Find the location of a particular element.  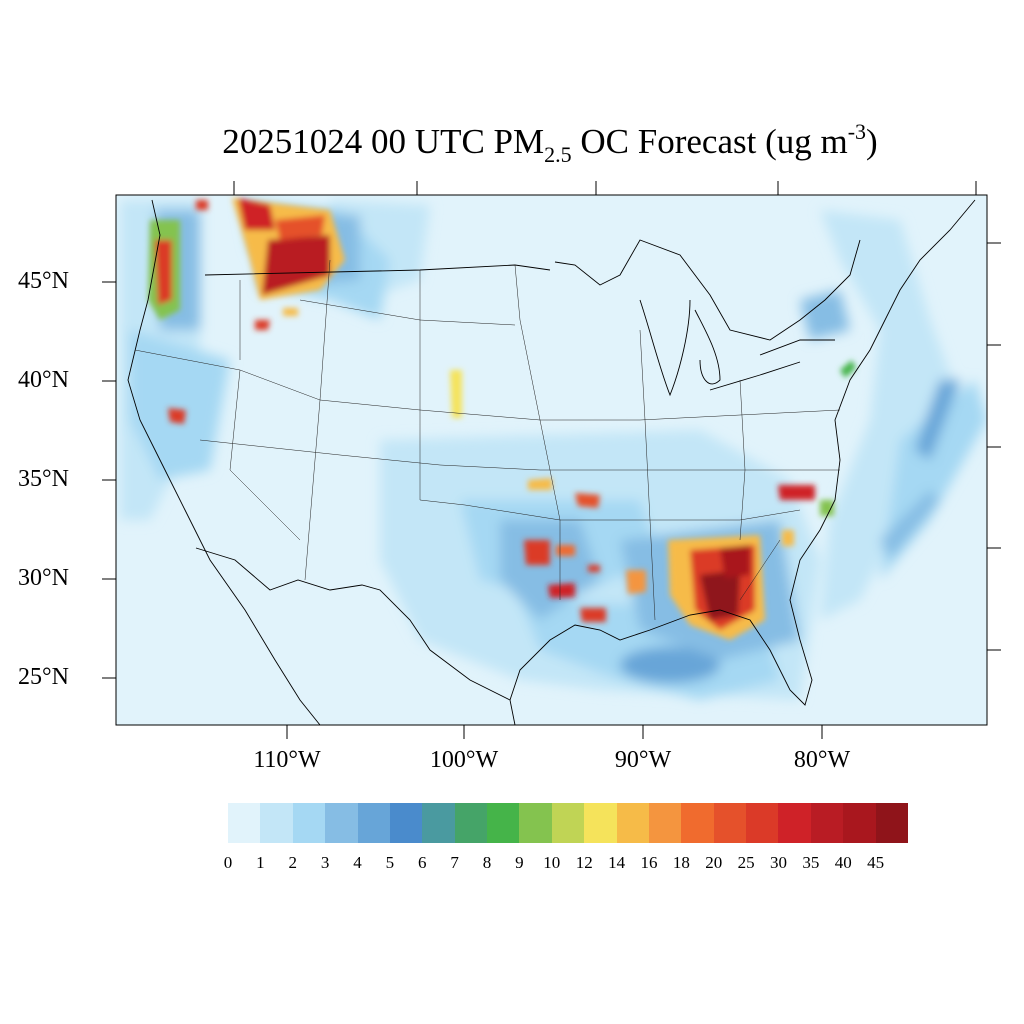

colorbar-label: 40 is located at coordinates (843, 862).